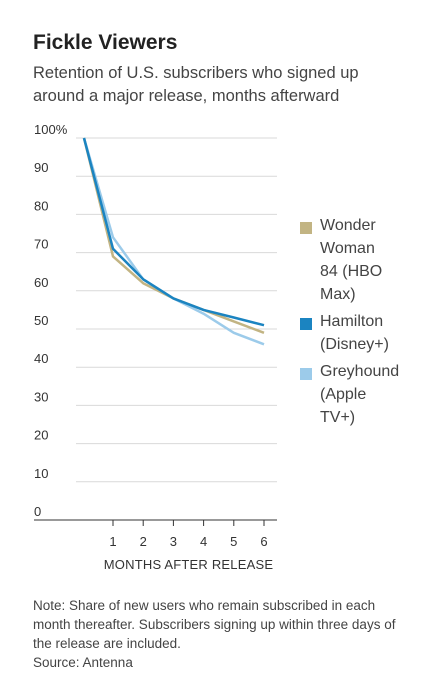 This screenshot has width=429, height=698. I want to click on y-tick-label-50: 50, so click(41, 320).